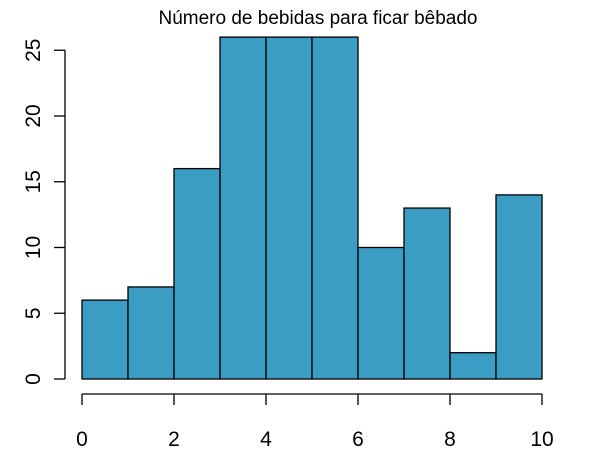 Image resolution: width=592 pixels, height=470 pixels. What do you see at coordinates (33, 313) in the screenshot?
I see `y-tick-label: 5` at bounding box center [33, 313].